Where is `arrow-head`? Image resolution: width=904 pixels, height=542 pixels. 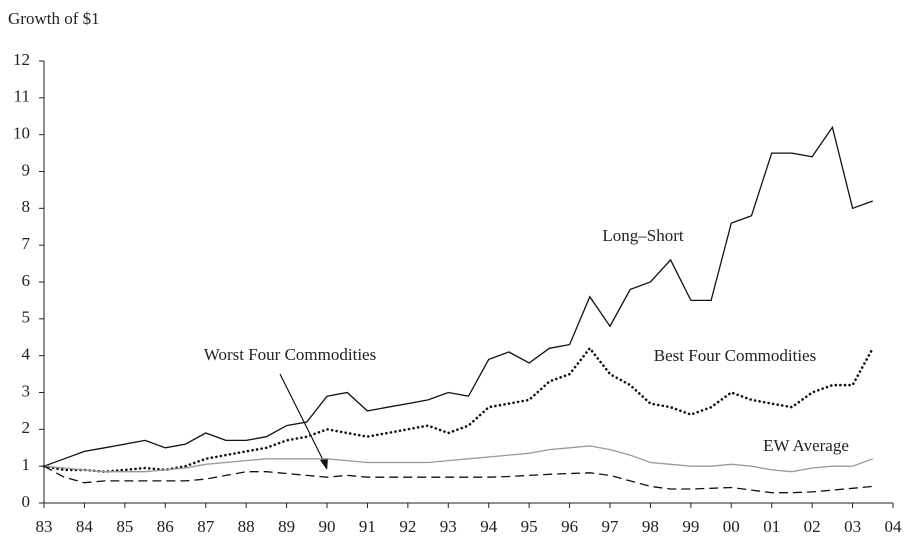
arrow-head is located at coordinates (324, 464).